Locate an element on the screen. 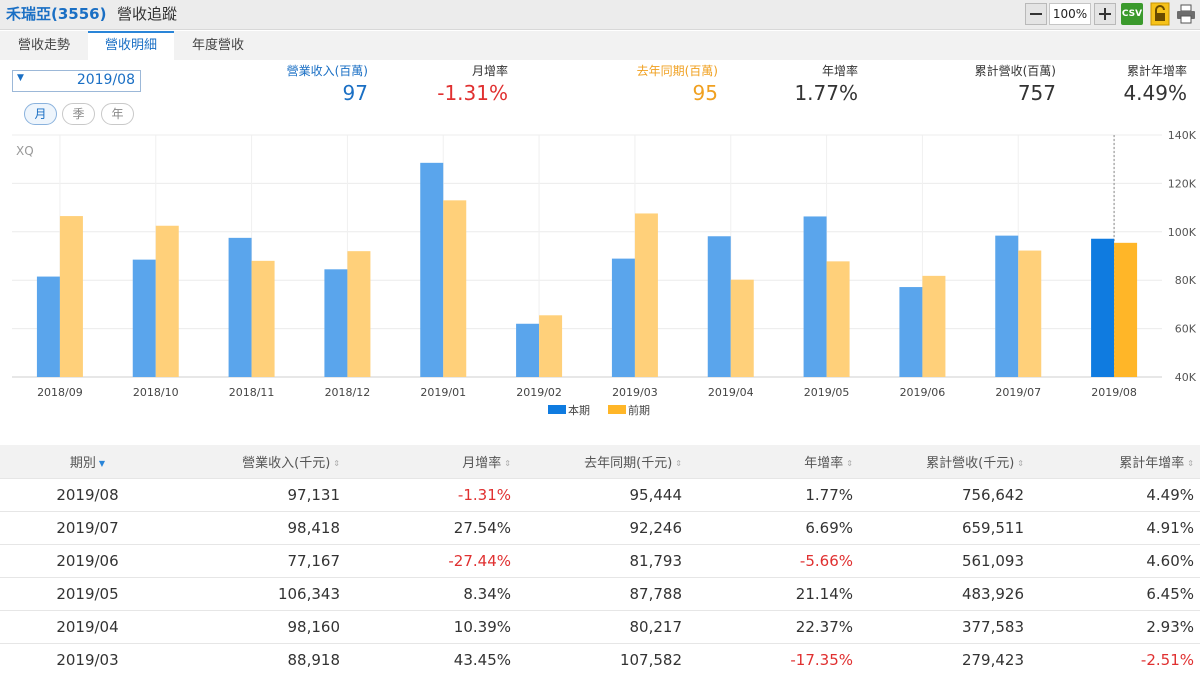 The image size is (1200, 675). cell-period: 2019/07 is located at coordinates (87, 527).